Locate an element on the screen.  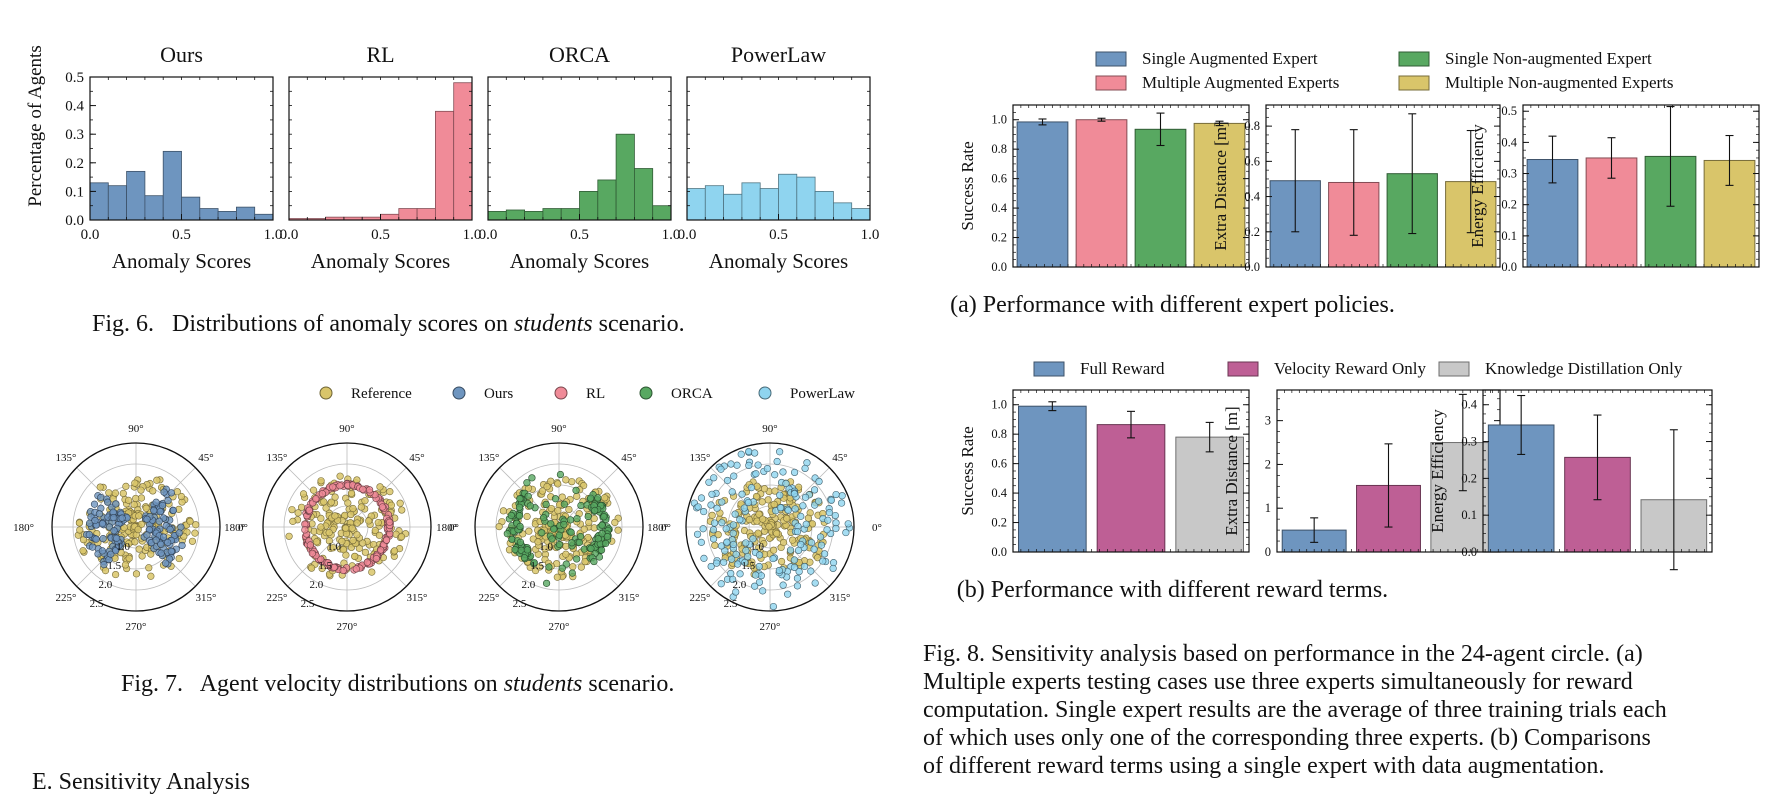
polar-radius-label: 2.0 is located at coordinates (106, 585).